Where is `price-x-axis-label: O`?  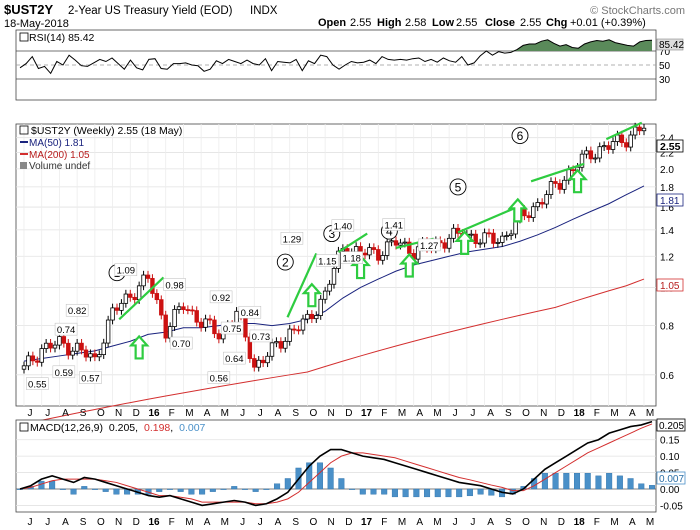
price-x-axis-label: O is located at coordinates (314, 413).